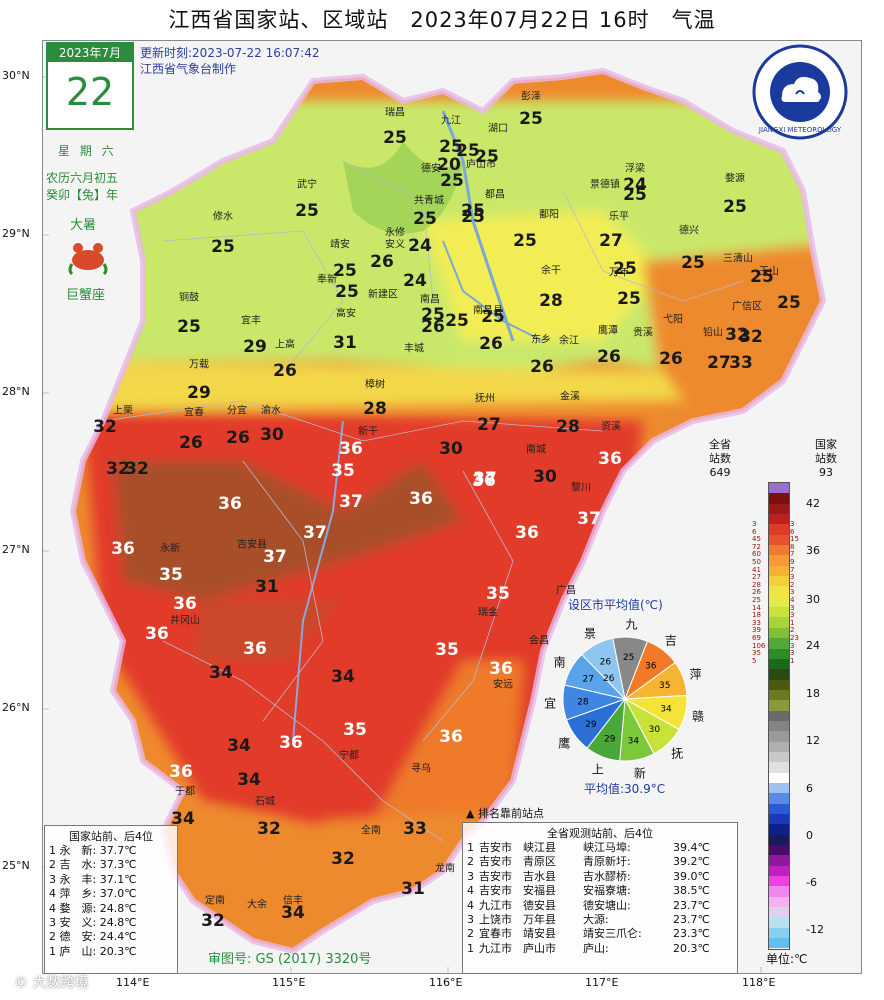 The image size is (884, 1000). What do you see at coordinates (689, 231) in the screenshot?
I see `city-label: 德兴` at bounding box center [689, 231].